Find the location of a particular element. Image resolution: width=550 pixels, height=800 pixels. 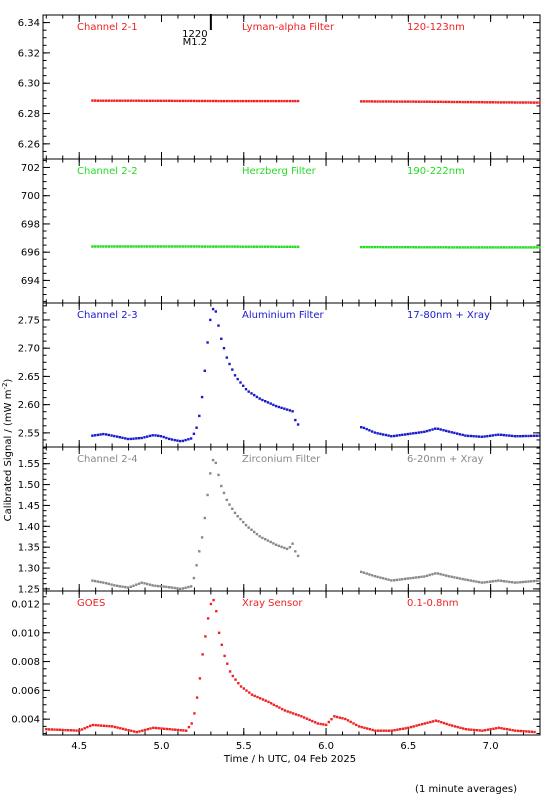

x-axis-label: Time / h UTC, 04 Feb 2025 is located at coordinates (289, 759).